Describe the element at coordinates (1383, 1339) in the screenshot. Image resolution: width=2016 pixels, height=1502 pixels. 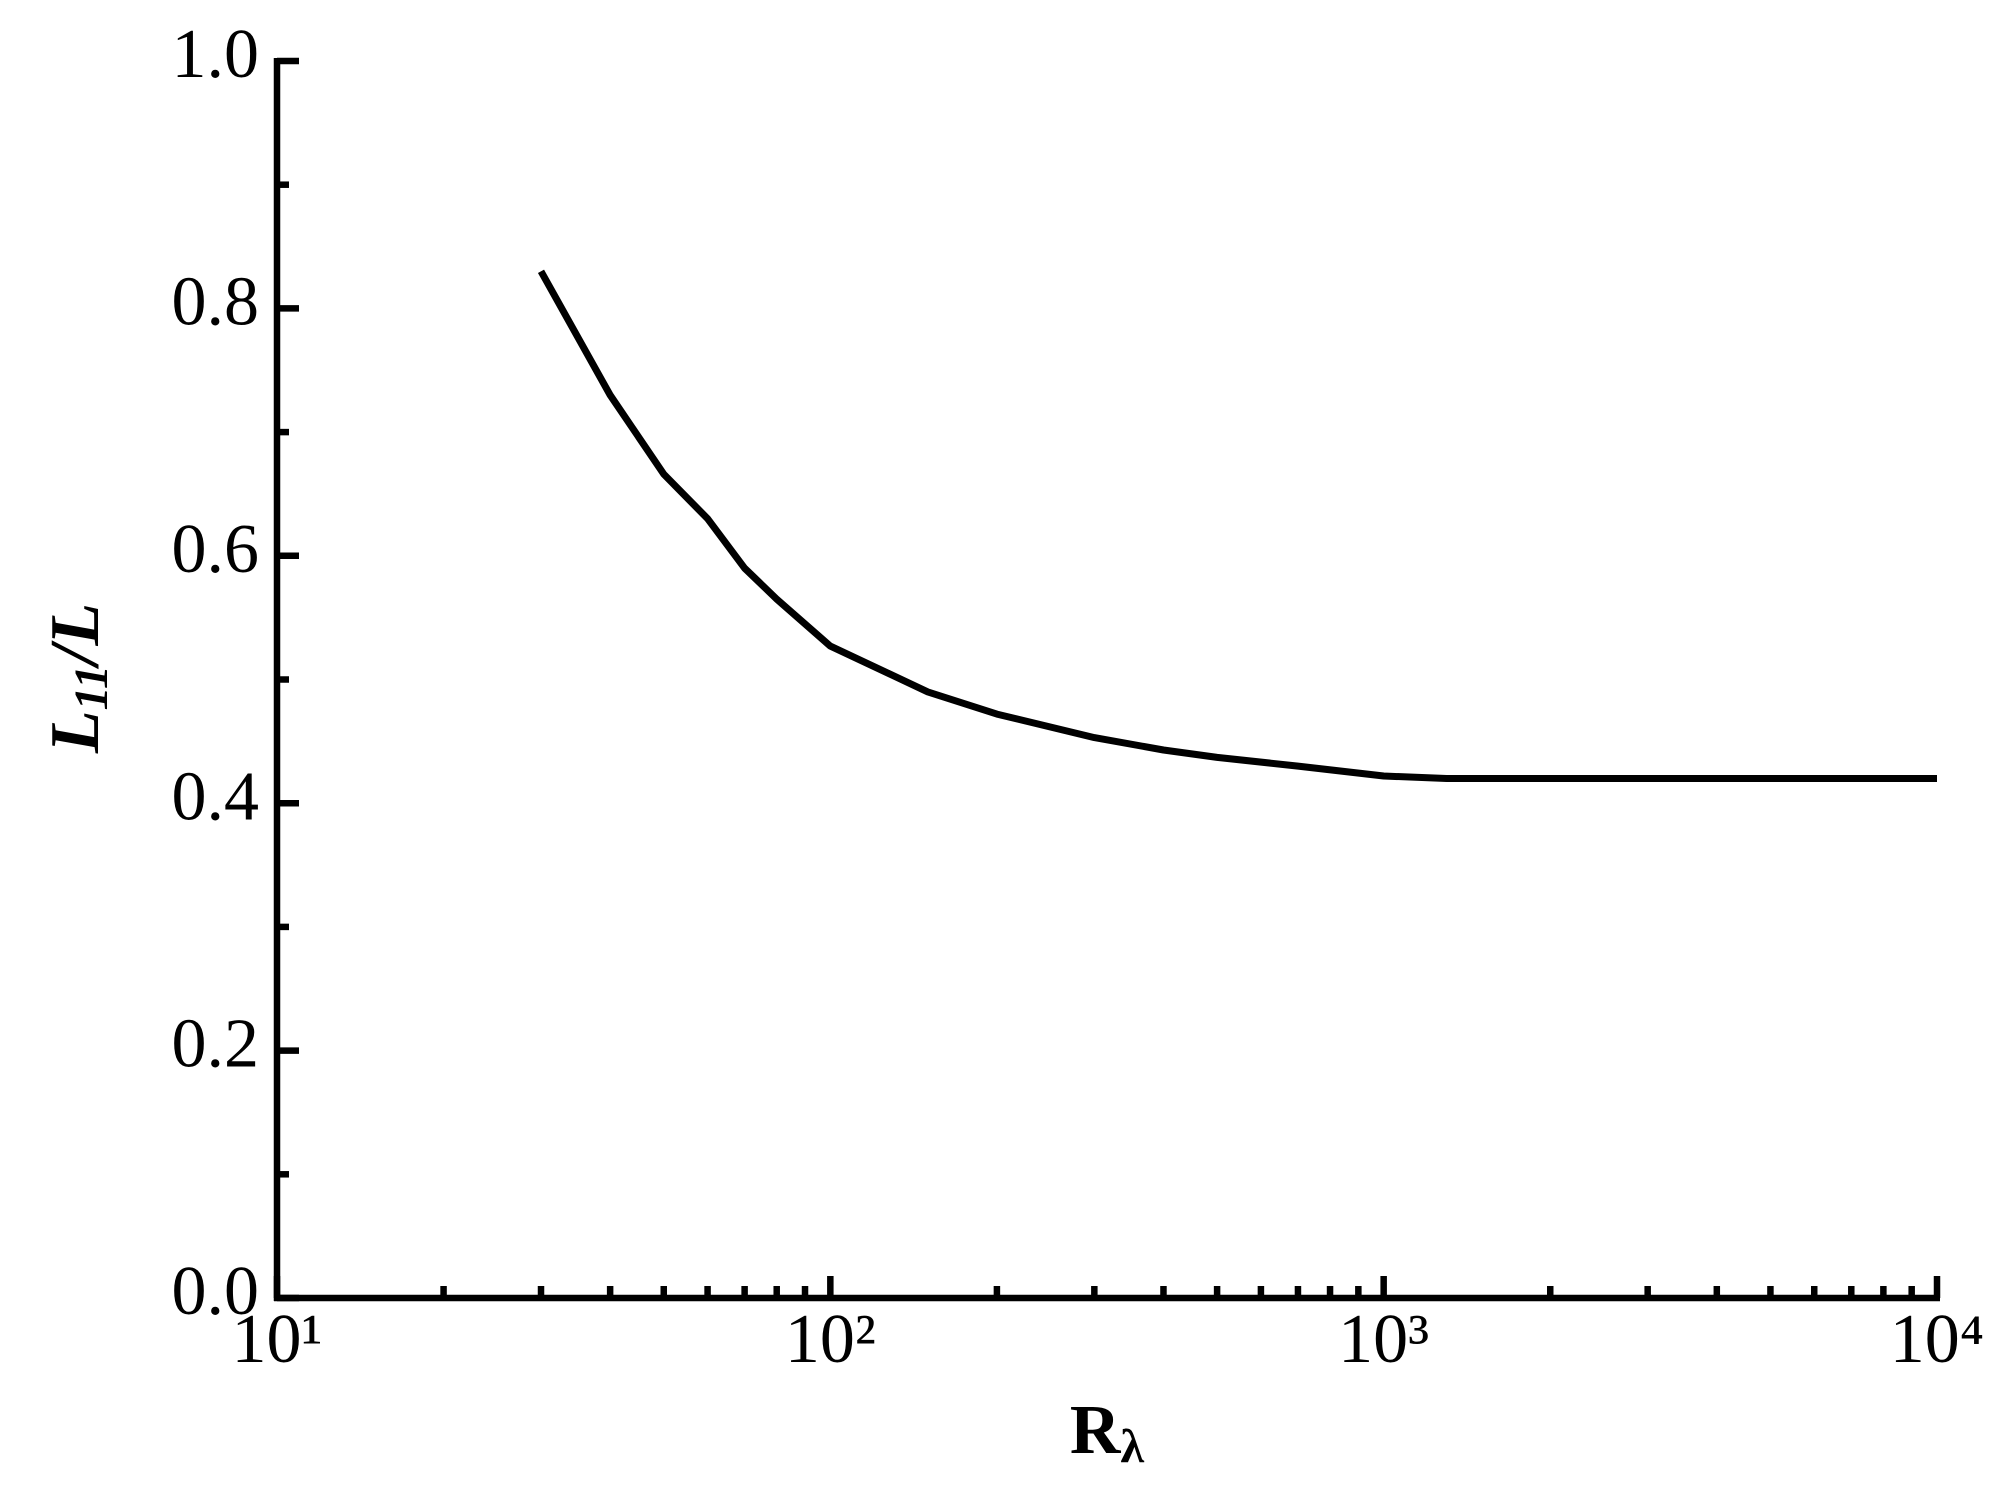
I see `x-tick-label: 10³` at that location.